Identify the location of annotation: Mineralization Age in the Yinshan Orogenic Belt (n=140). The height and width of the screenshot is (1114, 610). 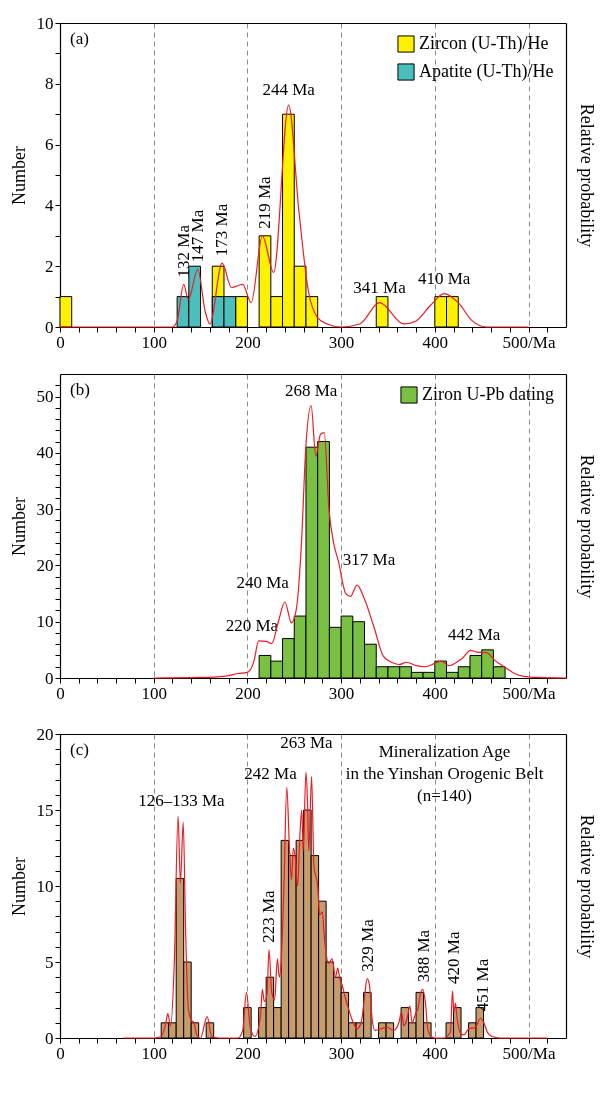
(444, 773).